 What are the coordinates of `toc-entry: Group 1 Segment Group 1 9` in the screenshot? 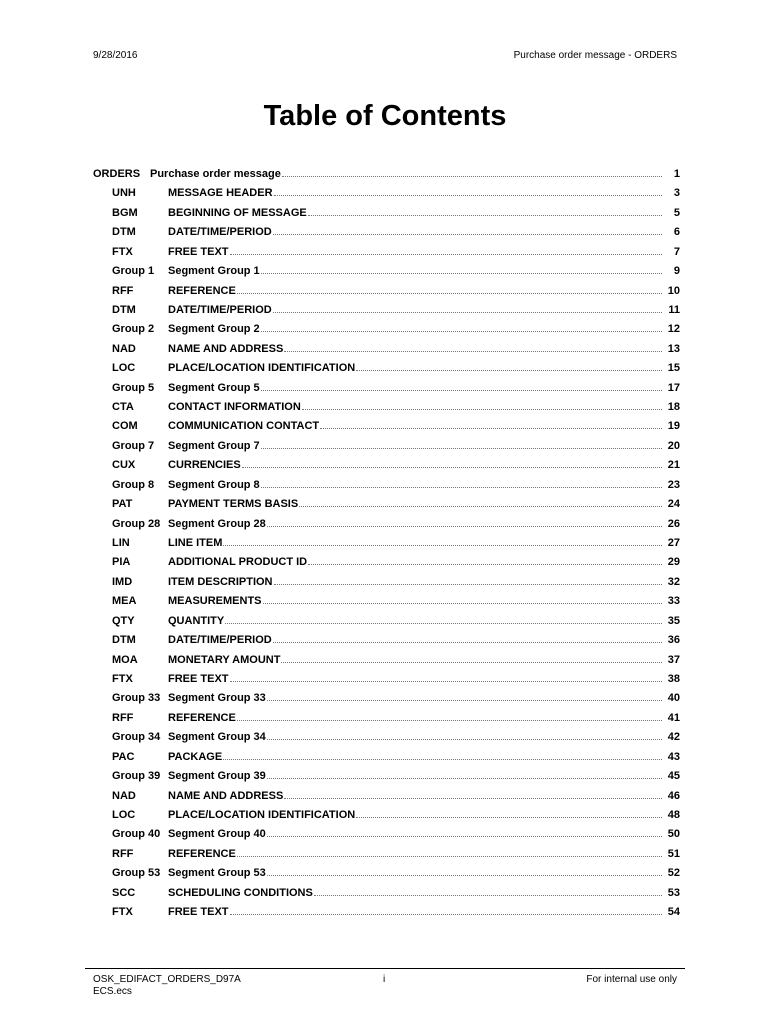 It's located at (386, 274).